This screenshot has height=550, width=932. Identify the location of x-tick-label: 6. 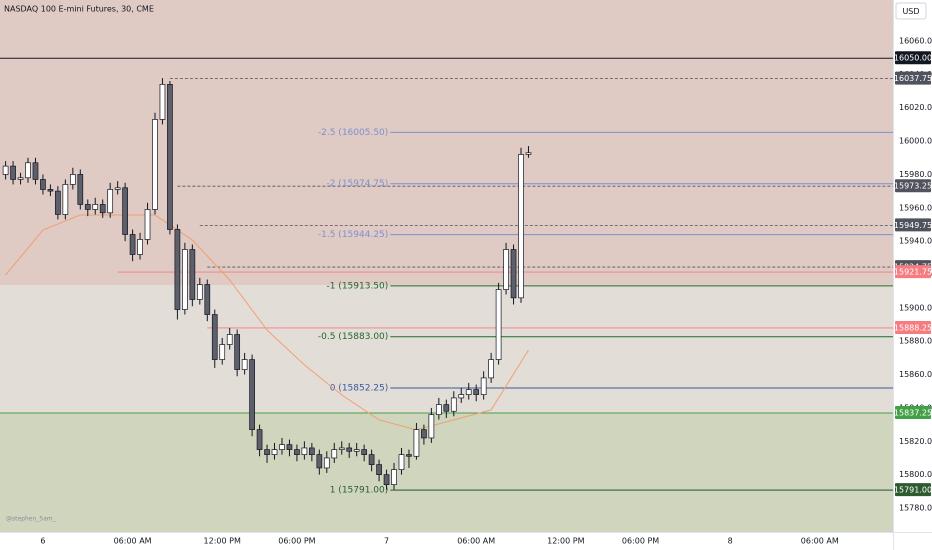
(42, 541).